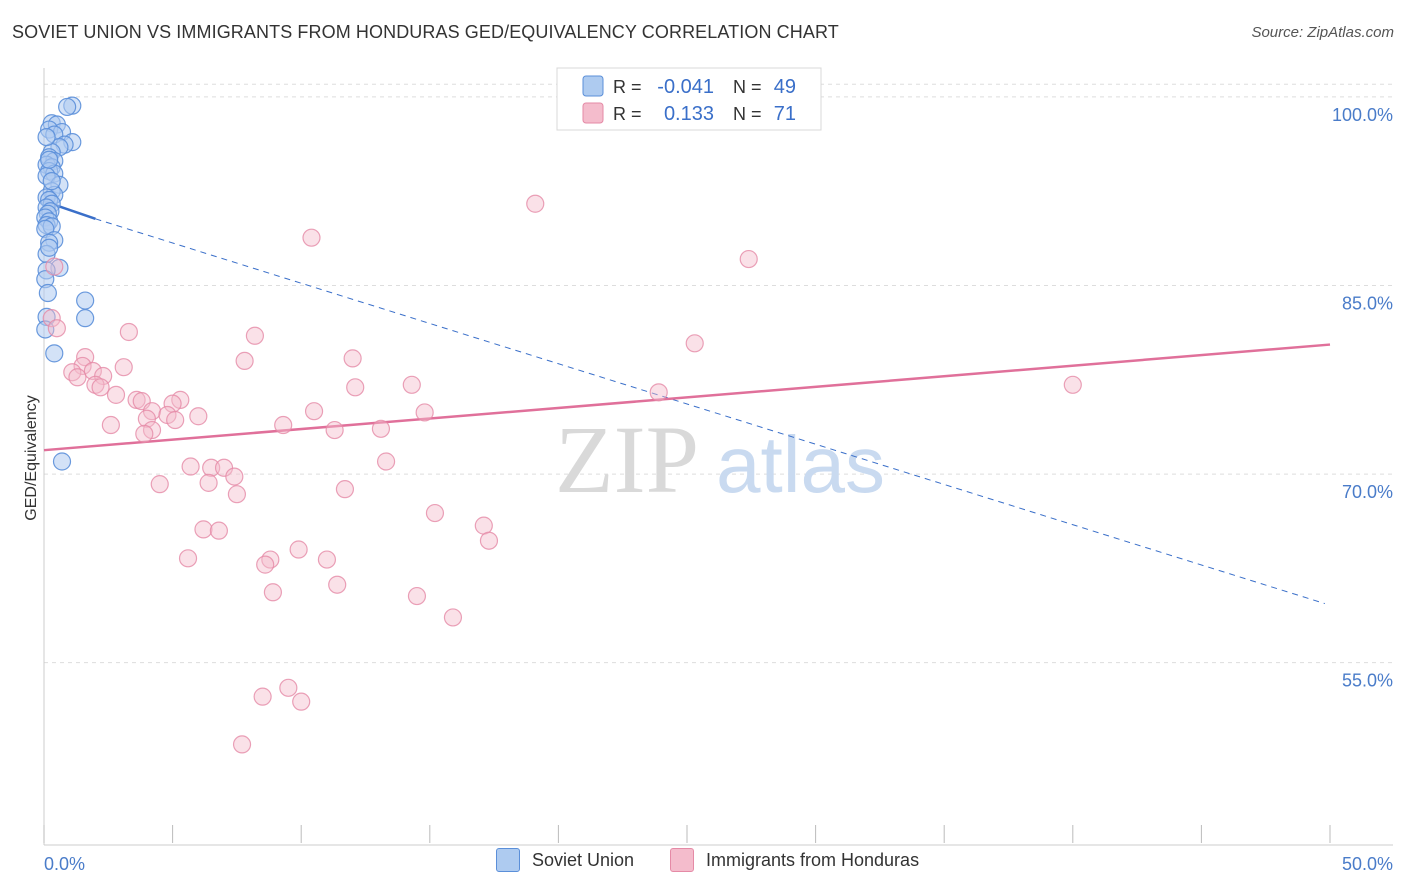  What do you see at coordinates (583, 859) in the screenshot?
I see `legend-label-soviet-union: Soviet Union` at bounding box center [583, 859].